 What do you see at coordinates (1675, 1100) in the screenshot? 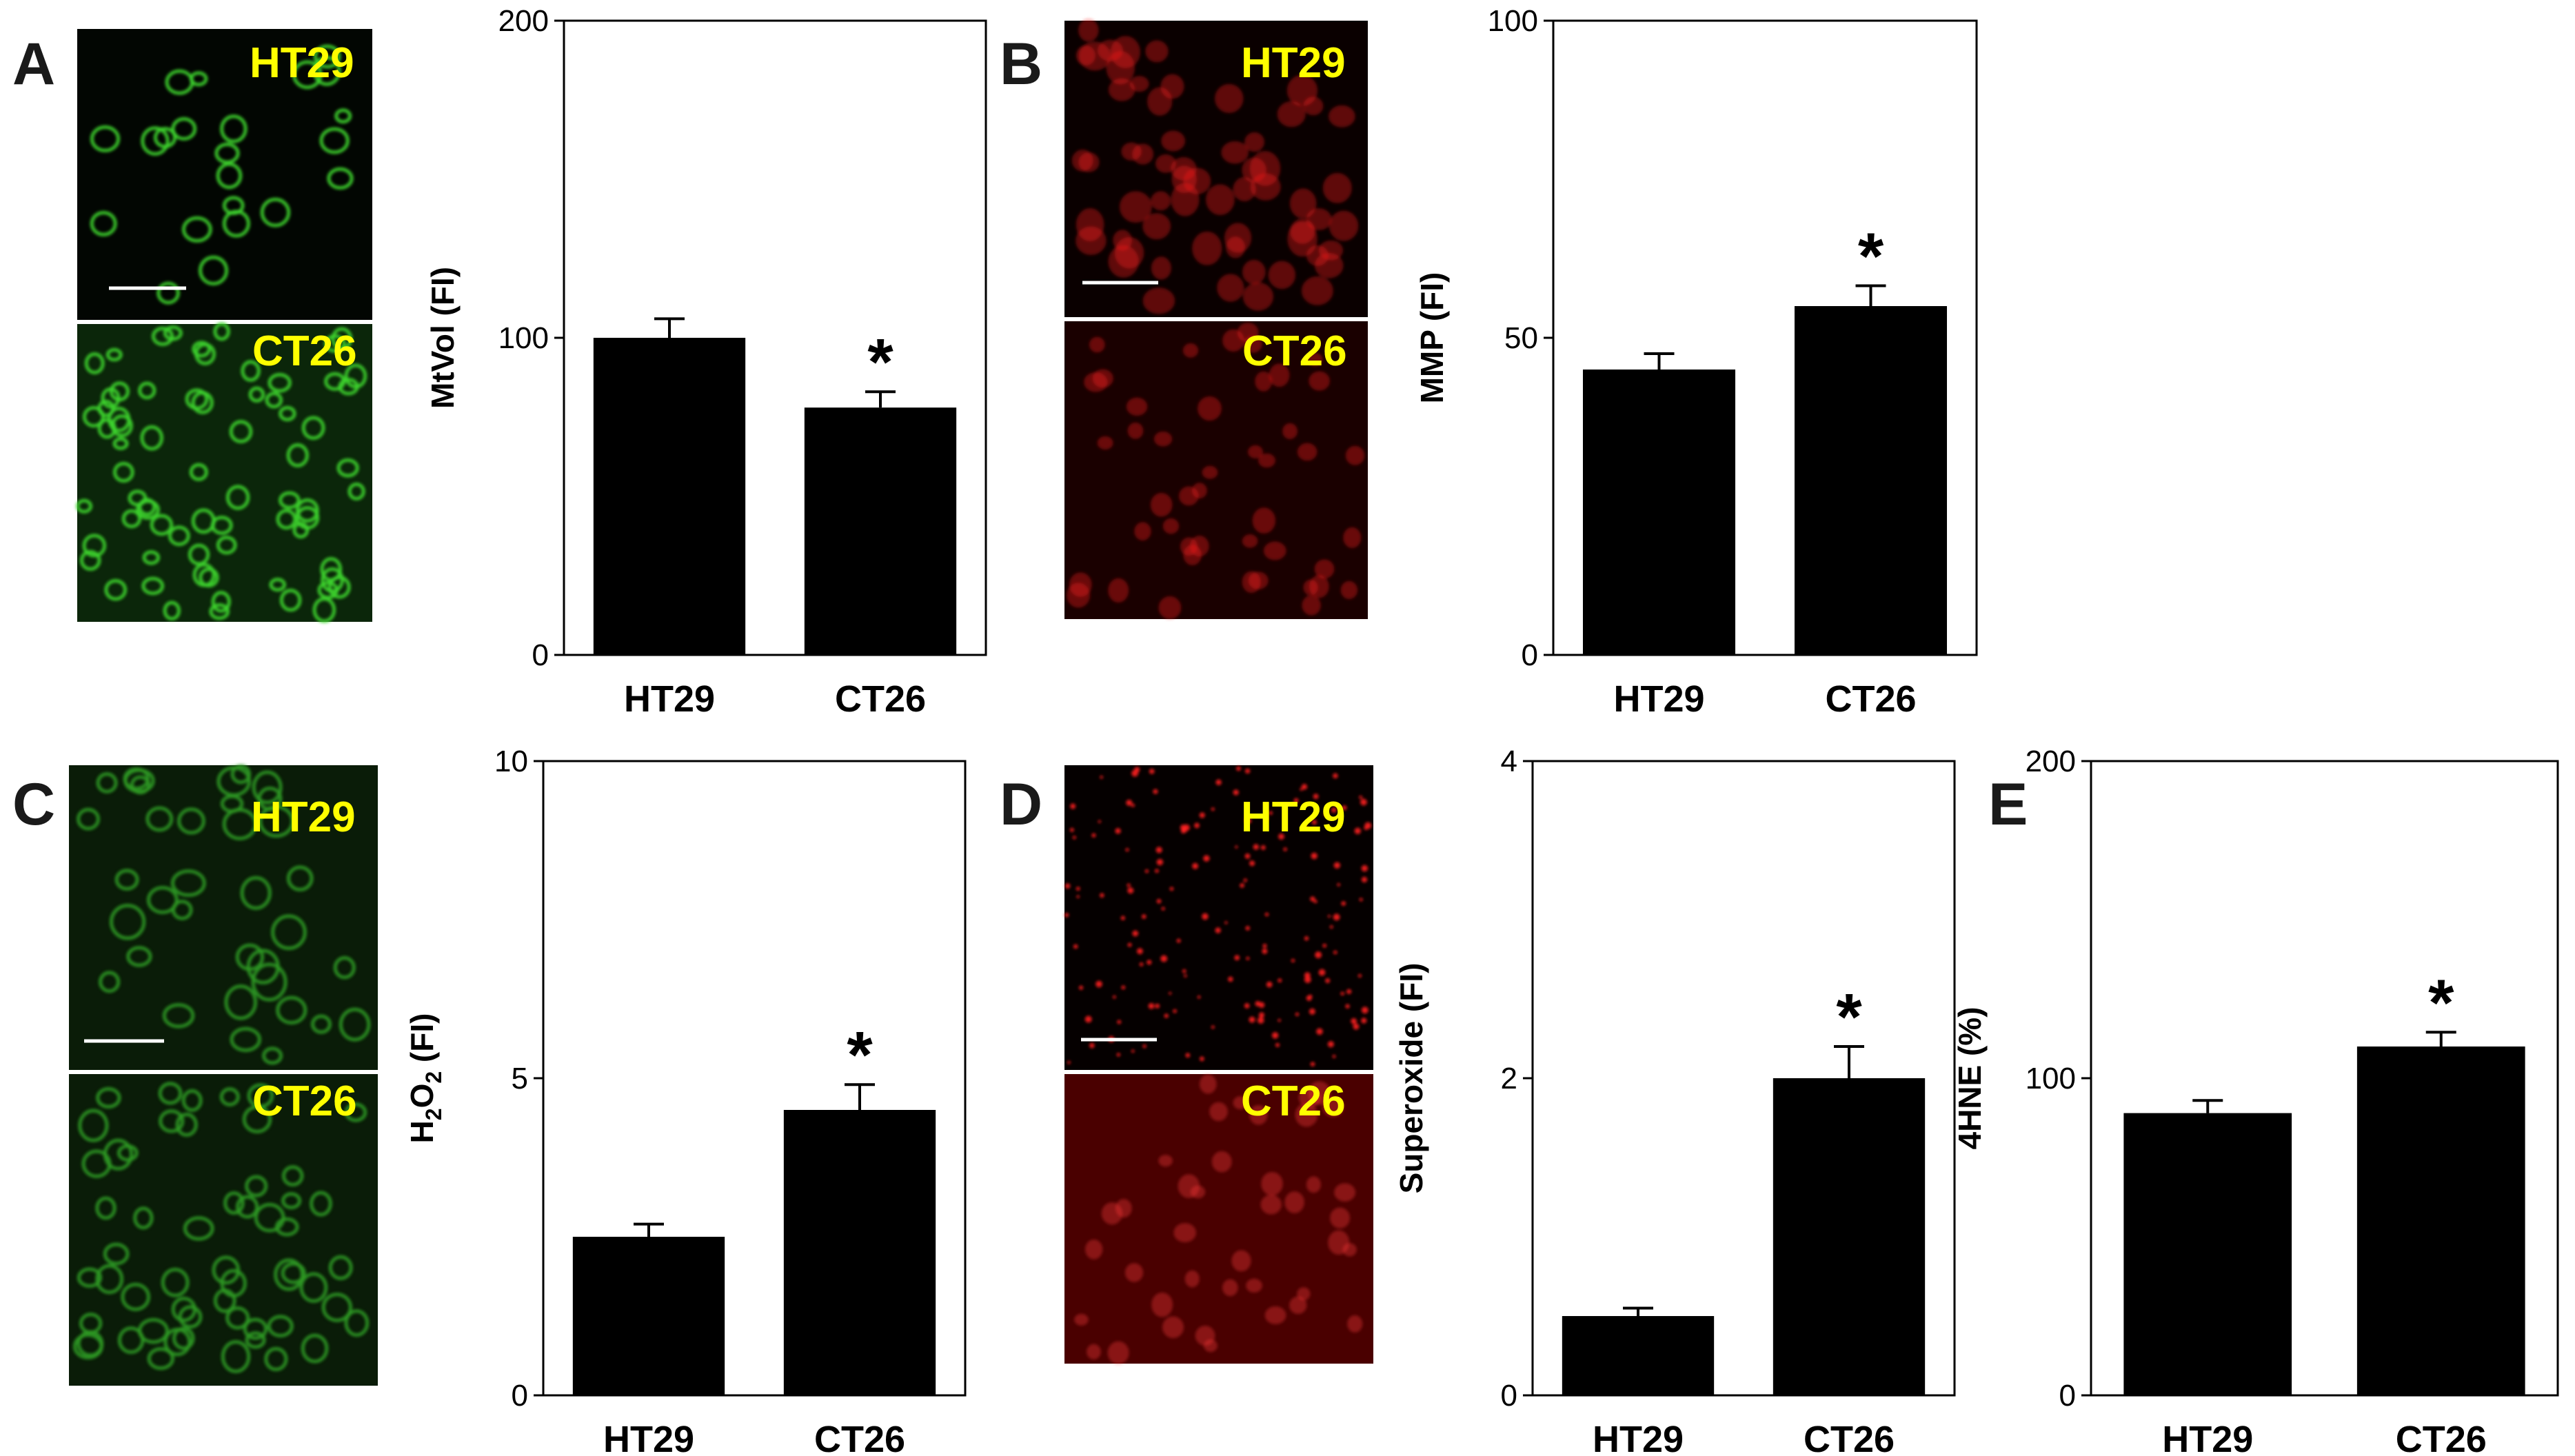
I see `chart-d-superoxide: 0 2 4 Superoxide (FI) HT29 * CT26` at bounding box center [1675, 1100].